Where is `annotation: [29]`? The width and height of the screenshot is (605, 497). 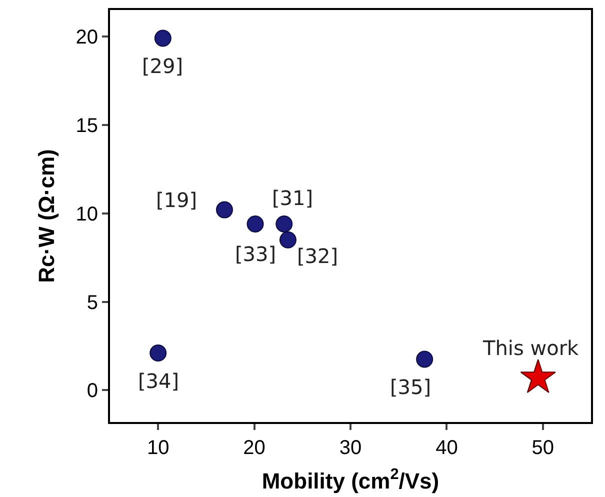 annotation: [29] is located at coordinates (163, 66).